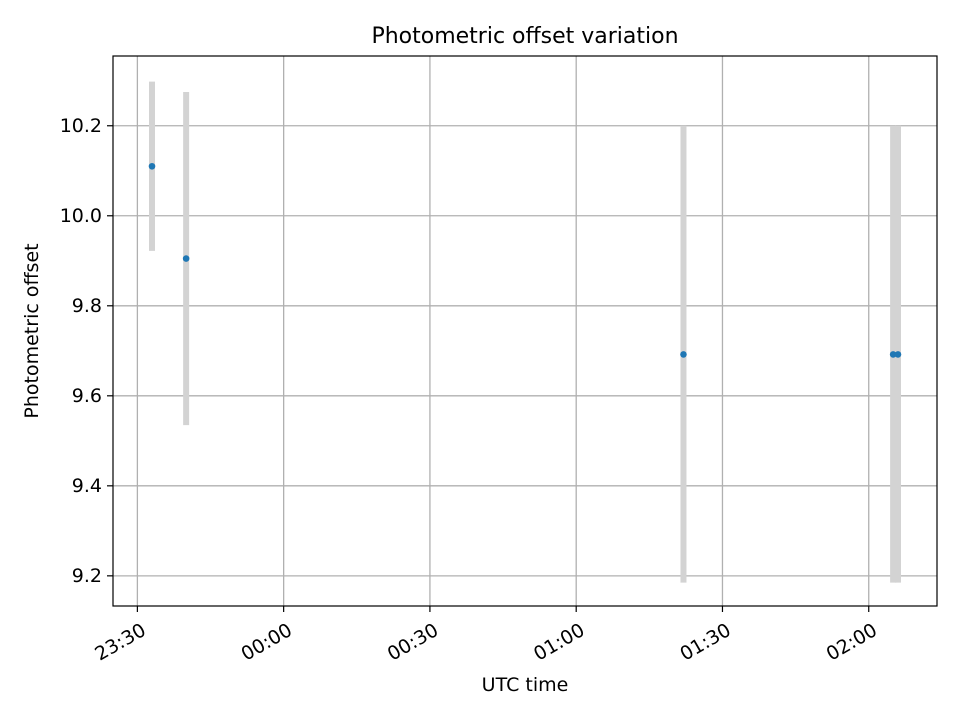 This screenshot has width=960, height=720. What do you see at coordinates (32, 330) in the screenshot?
I see `y-axis-label: Photometric offset` at bounding box center [32, 330].